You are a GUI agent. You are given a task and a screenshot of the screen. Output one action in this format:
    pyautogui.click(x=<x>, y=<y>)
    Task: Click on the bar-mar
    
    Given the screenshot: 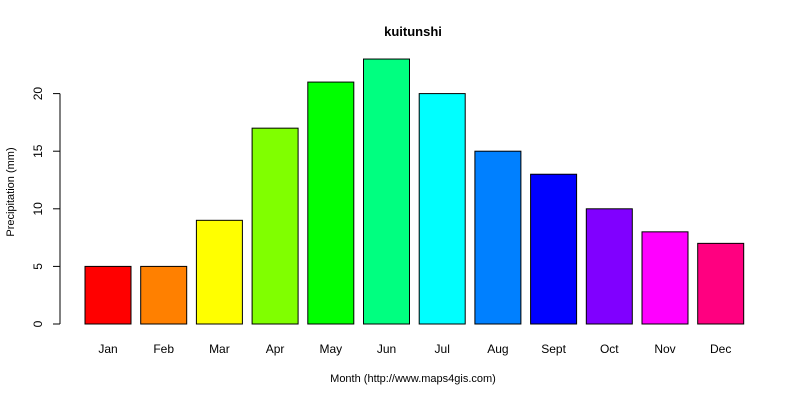 What is the action you would take?
    pyautogui.click(x=219, y=272)
    